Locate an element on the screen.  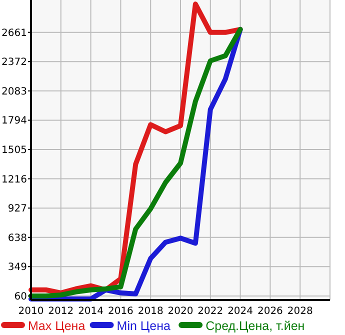
x-tick-label: 2026 is located at coordinates (270, 311).